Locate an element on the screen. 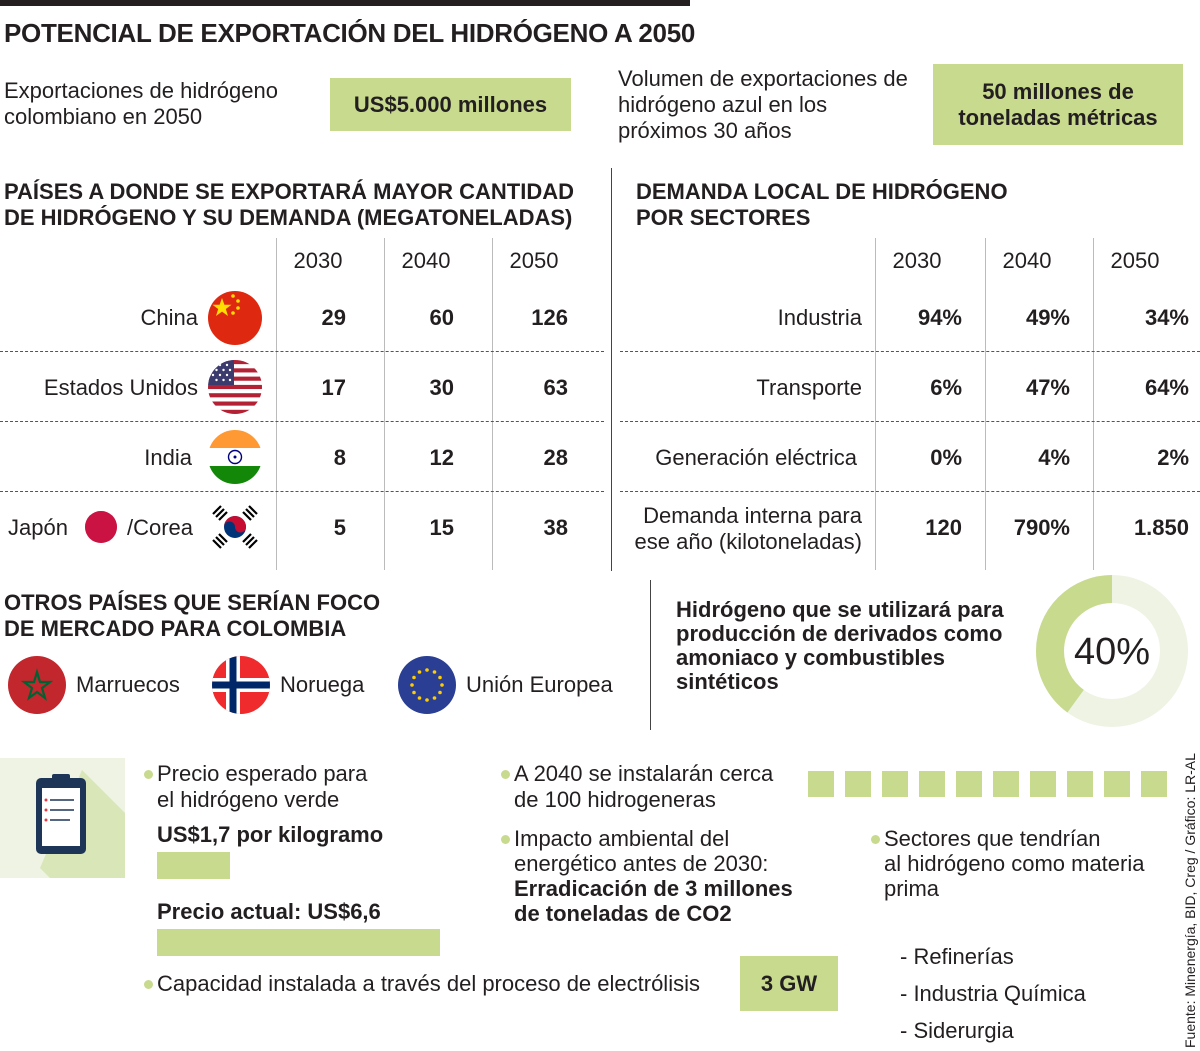 This screenshot has height=1051, width=1200. hydrogenerator-squares is located at coordinates (987, 784).